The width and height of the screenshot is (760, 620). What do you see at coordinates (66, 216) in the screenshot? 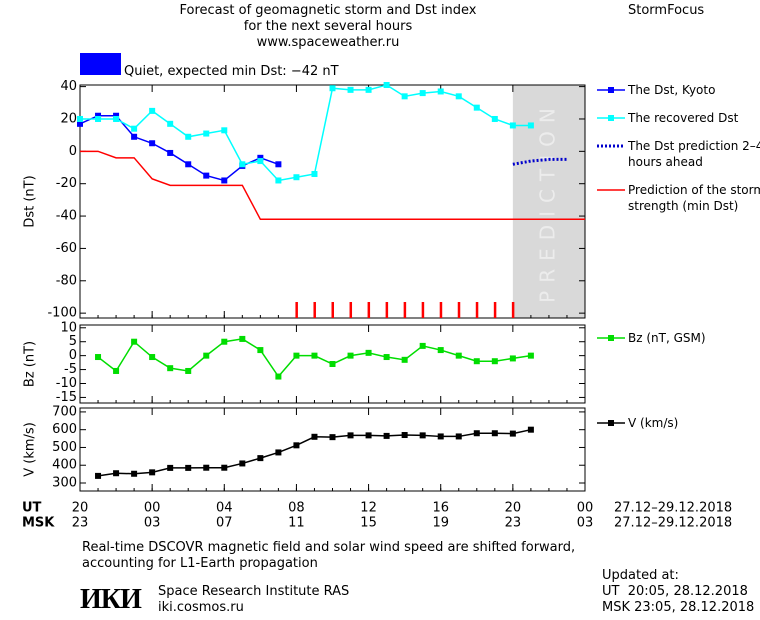
I see `y-tick-label: -40` at bounding box center [66, 216].